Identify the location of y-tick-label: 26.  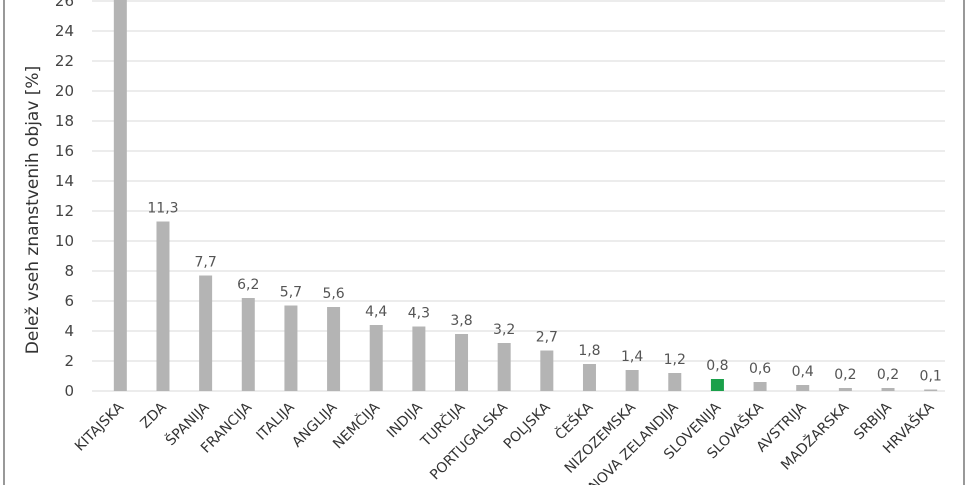
(64, 5).